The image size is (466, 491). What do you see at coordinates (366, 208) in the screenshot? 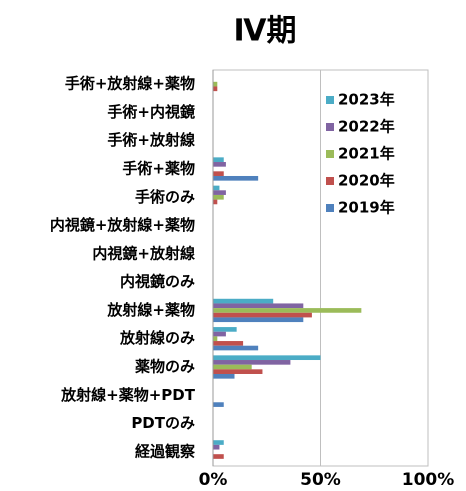
I see `legend-label: 2019年` at bounding box center [366, 208].